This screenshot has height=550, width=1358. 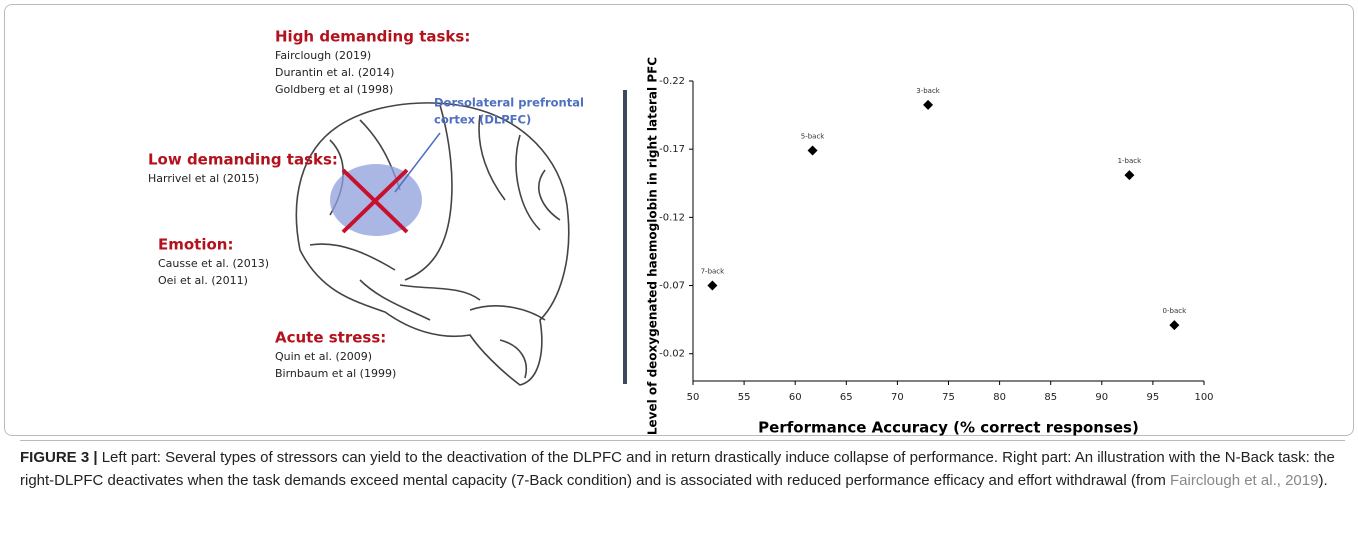 What do you see at coordinates (672, 354) in the screenshot?
I see `y-tick-label: -0.02` at bounding box center [672, 354].